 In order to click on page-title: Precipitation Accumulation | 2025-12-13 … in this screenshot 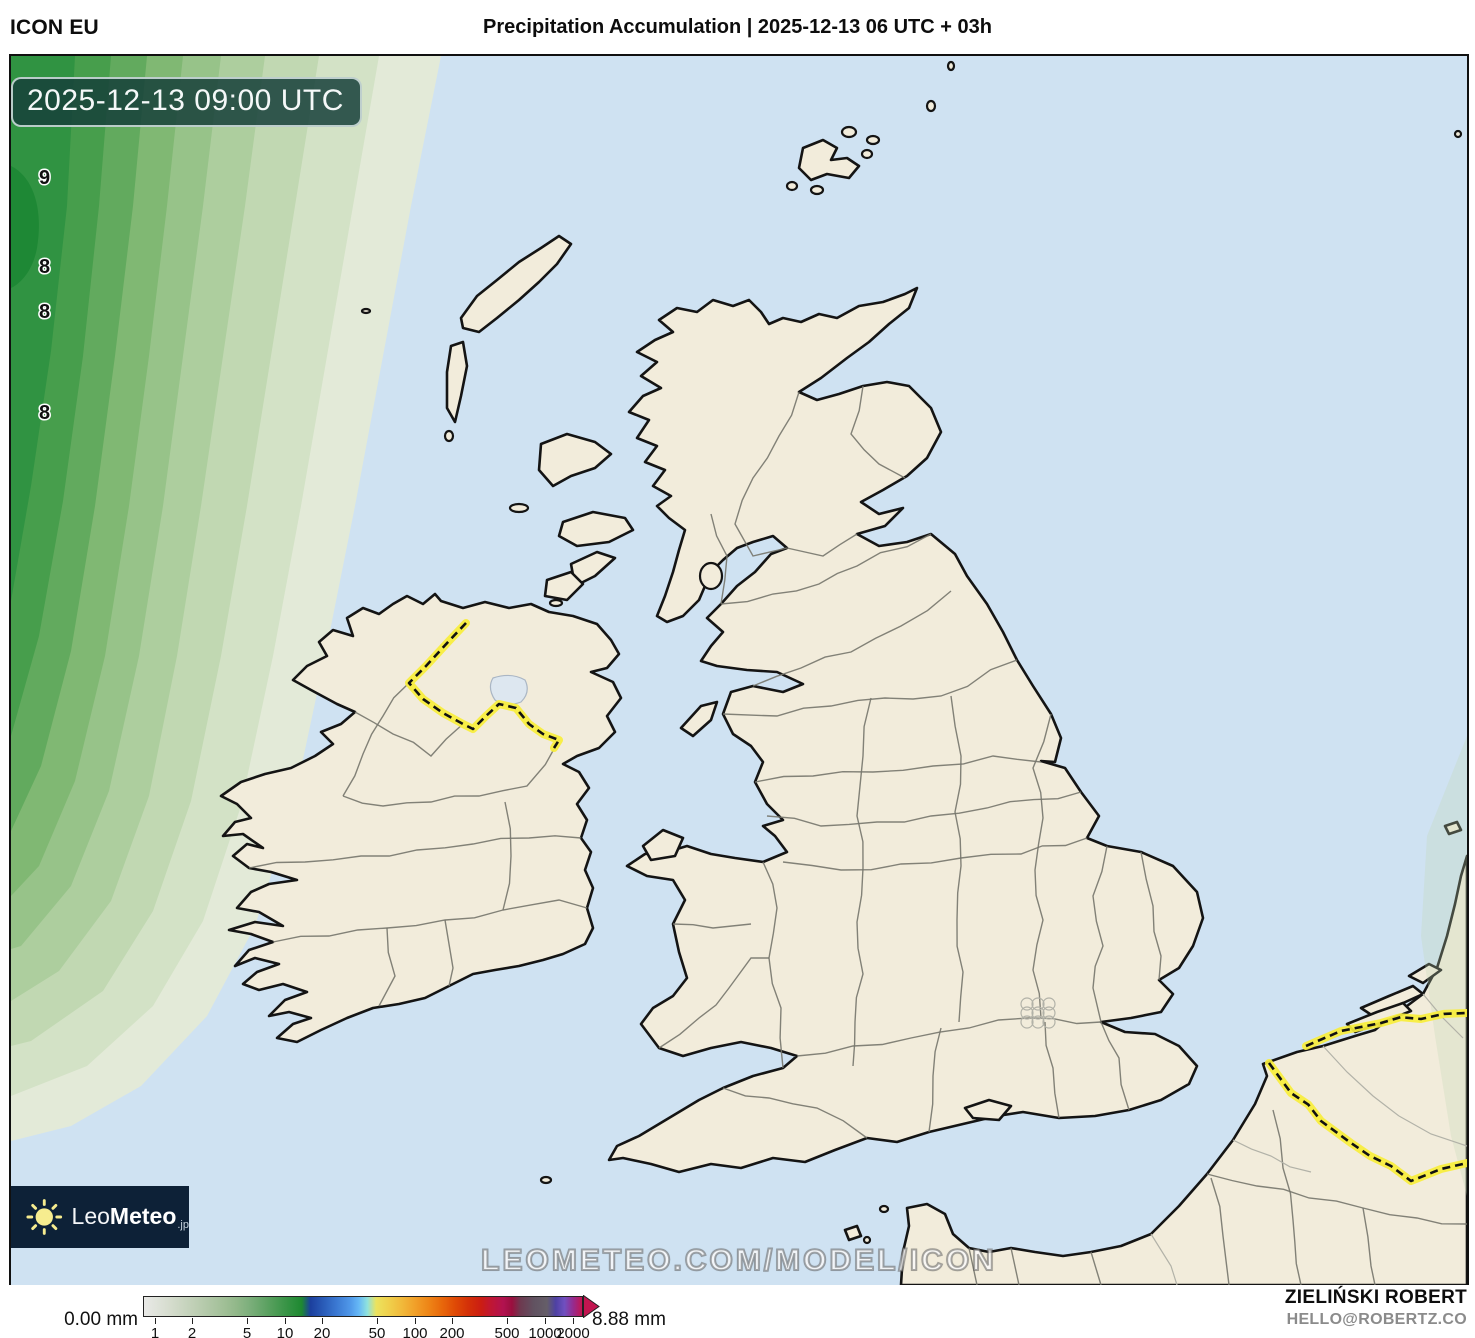, I will do `click(737, 27)`.